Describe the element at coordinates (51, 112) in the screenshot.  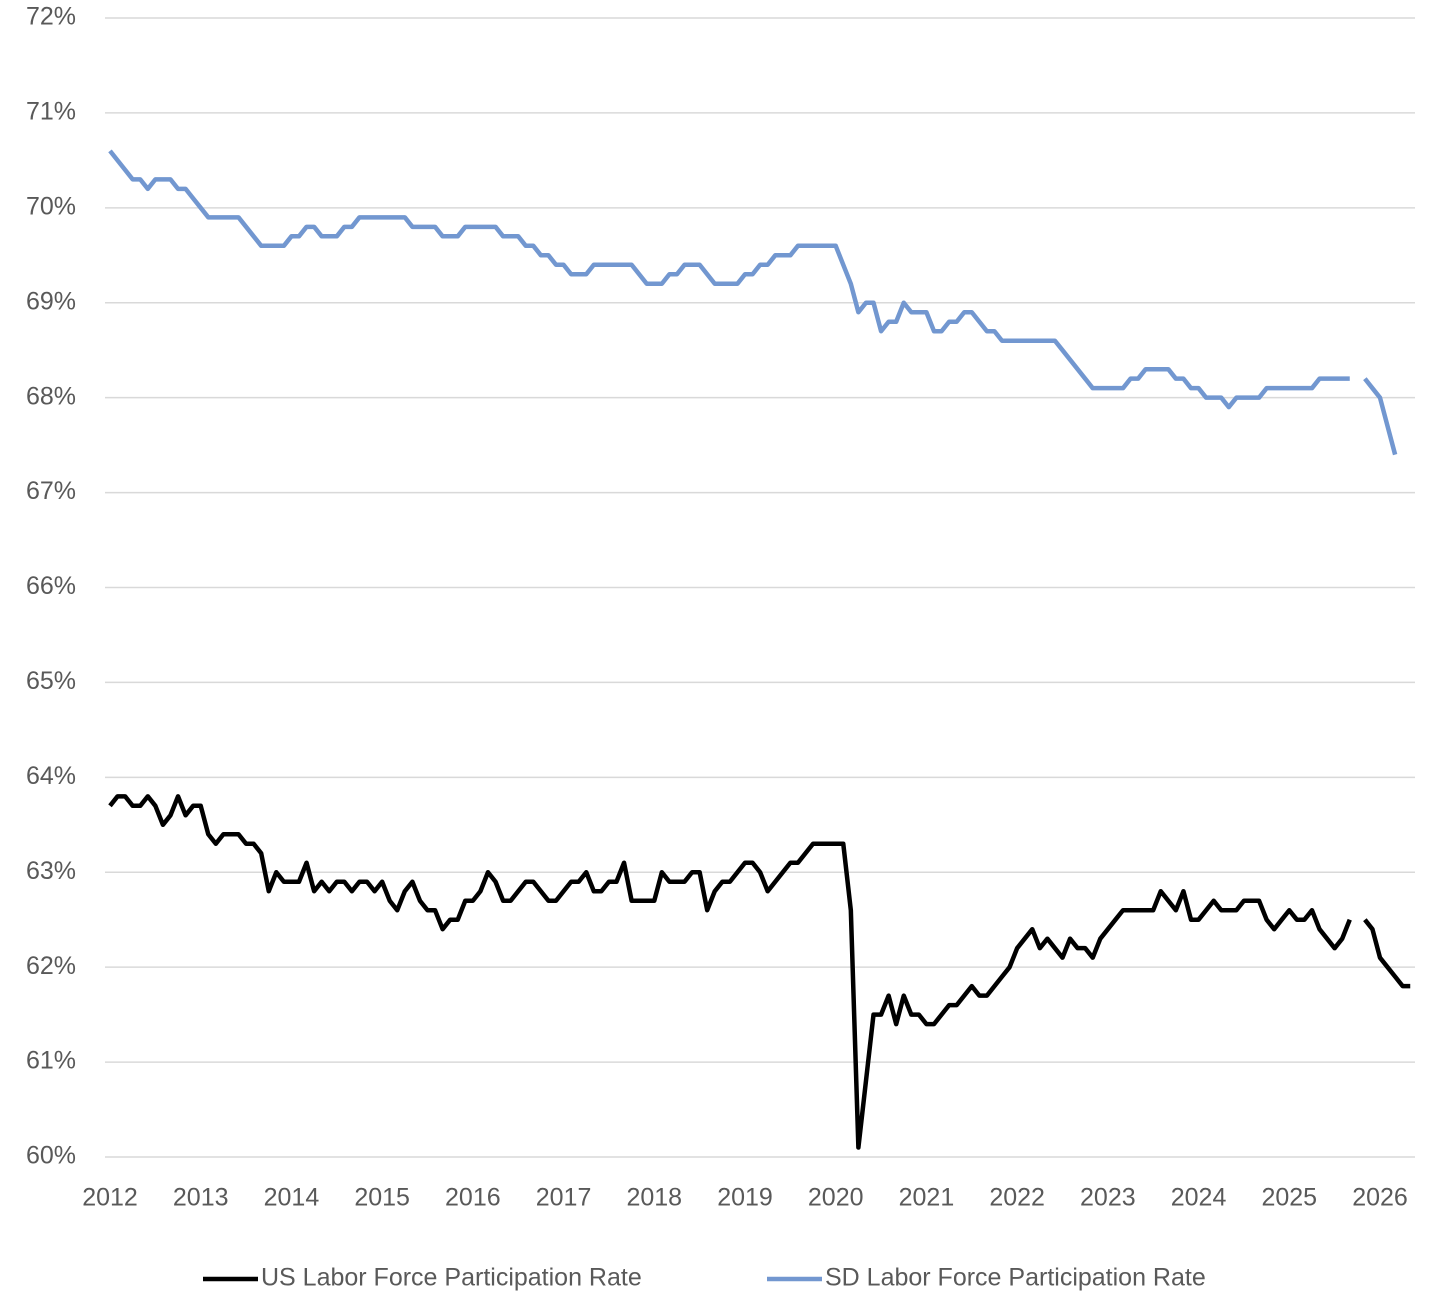
I see `y-tick-label: 71%` at that location.